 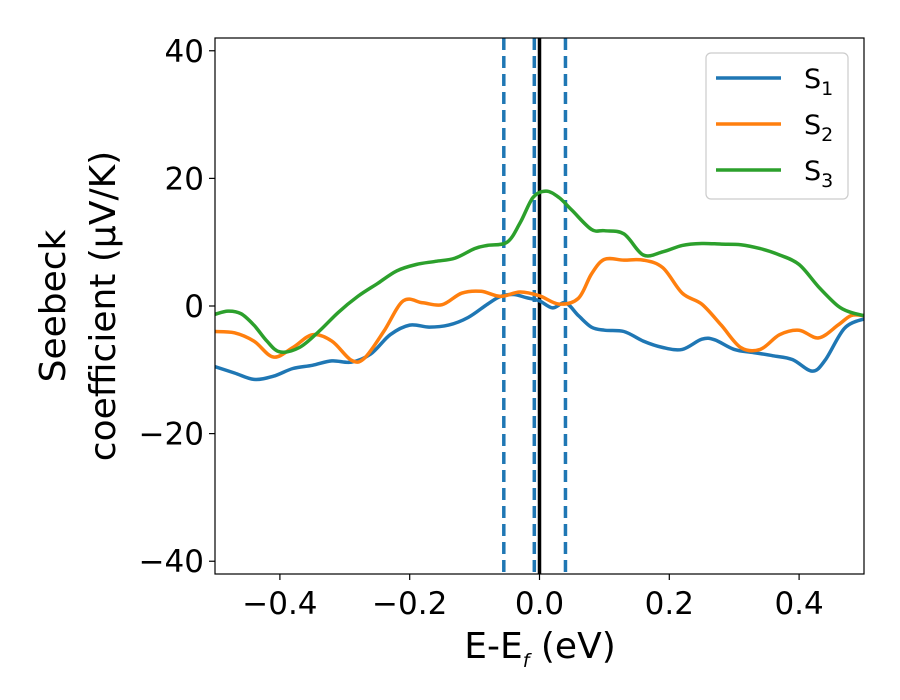 What do you see at coordinates (103, 306) in the screenshot?
I see `y-axis-title-line2: coefficient (μV/K)` at bounding box center [103, 306].